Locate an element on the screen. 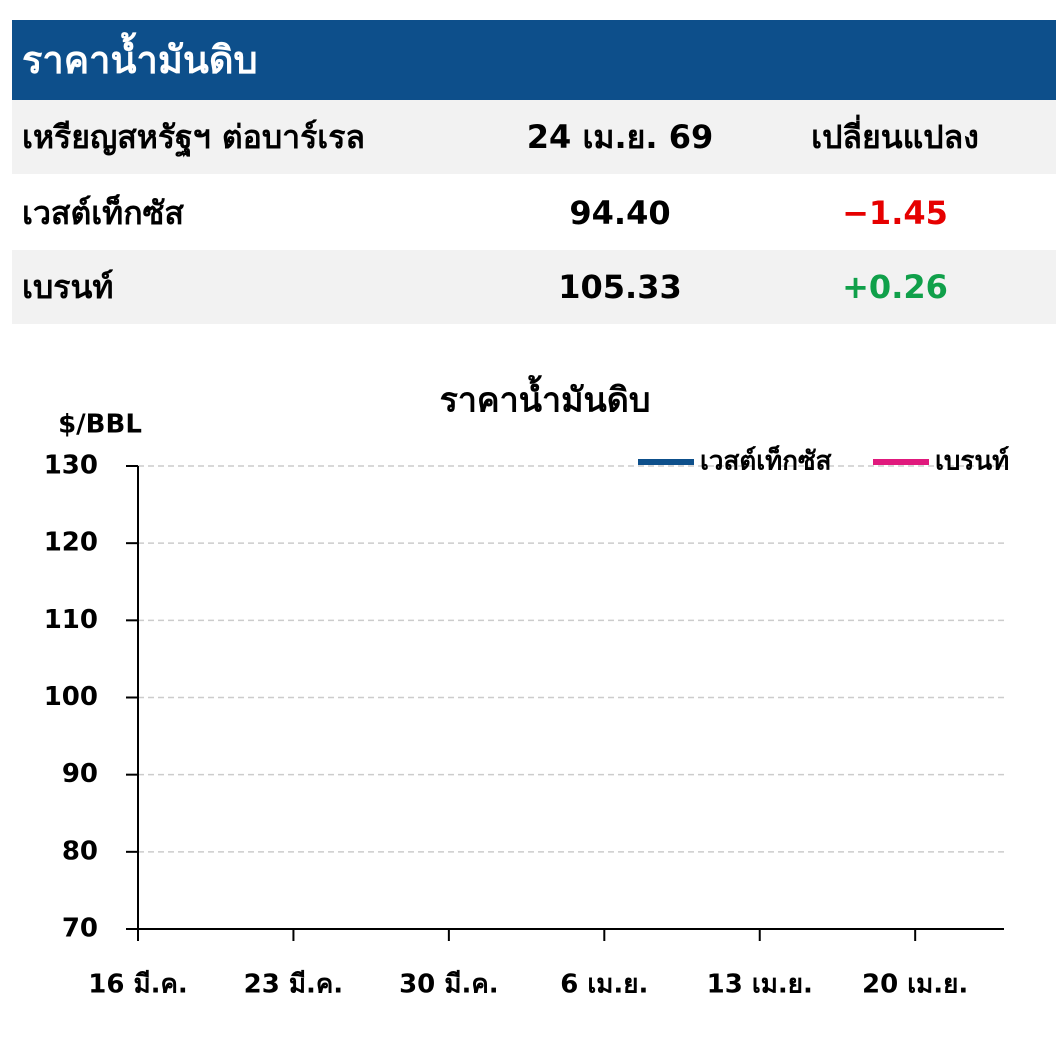  table-row: เวสต์เท็กซัส 94.40 −1.45 is located at coordinates (534, 213).